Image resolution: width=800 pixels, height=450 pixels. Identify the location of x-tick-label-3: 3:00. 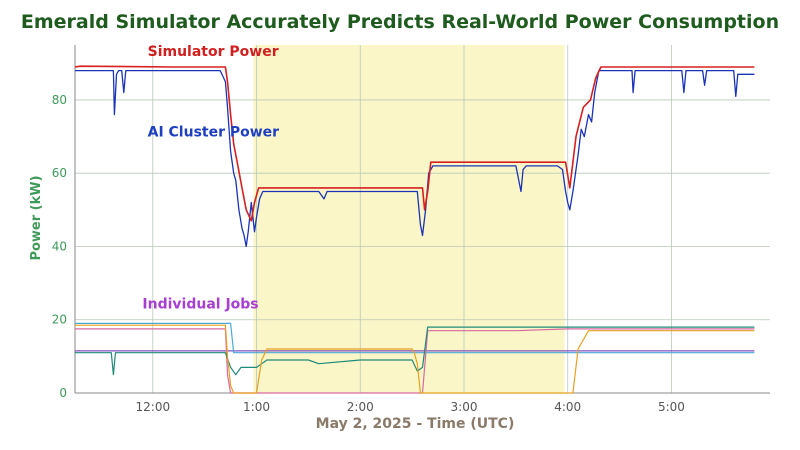
(464, 407).